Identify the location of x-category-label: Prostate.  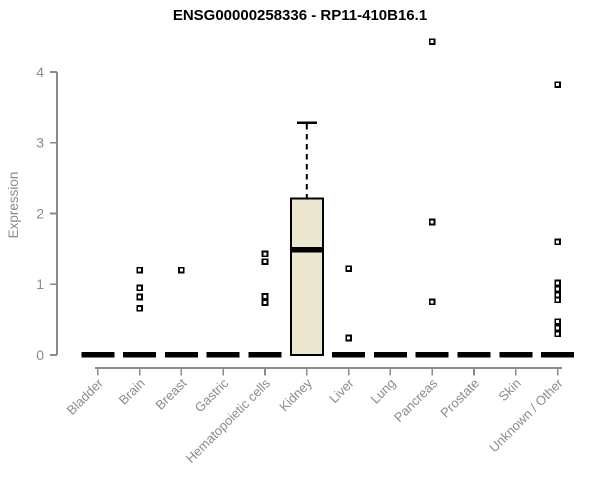
(459, 398).